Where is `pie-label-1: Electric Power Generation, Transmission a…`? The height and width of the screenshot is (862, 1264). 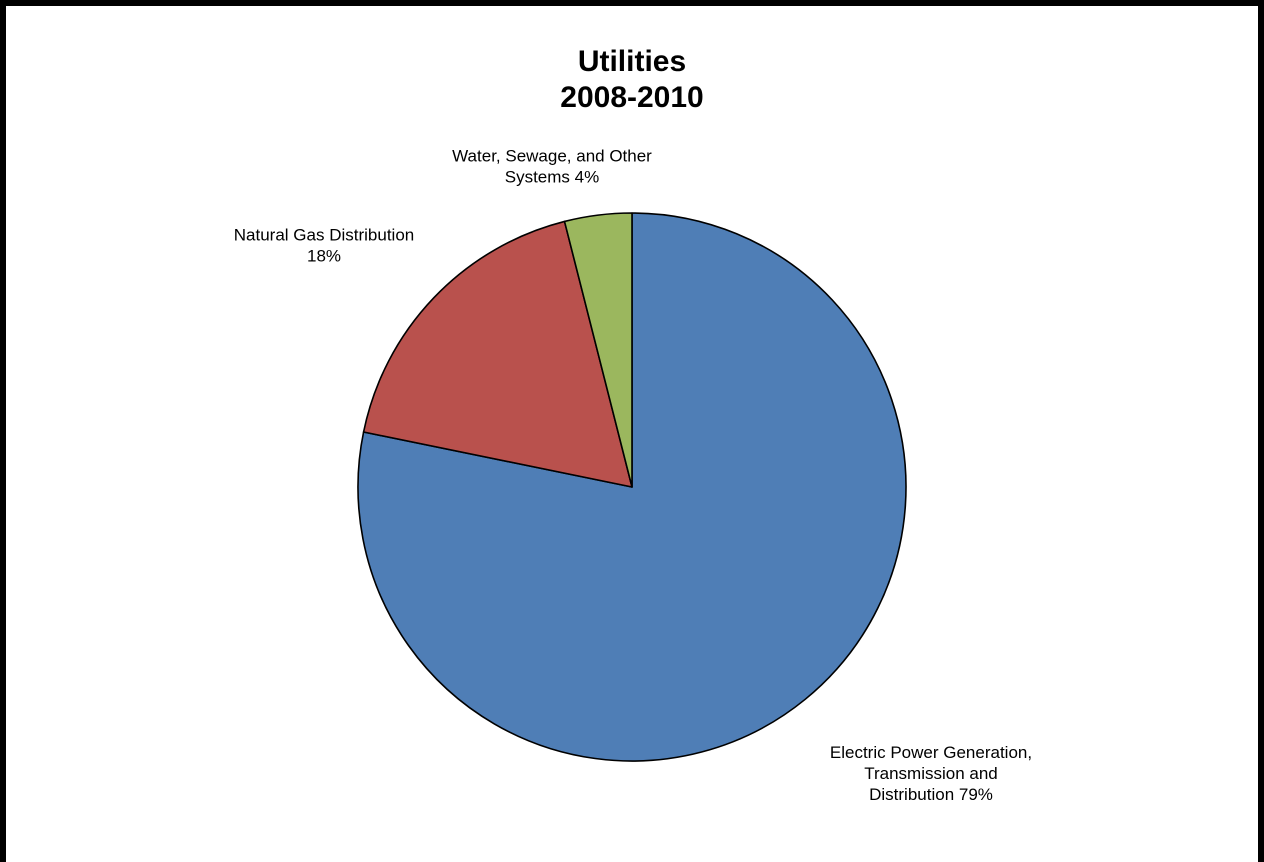 pie-label-1: Electric Power Generation, Transmission a… is located at coordinates (931, 773).